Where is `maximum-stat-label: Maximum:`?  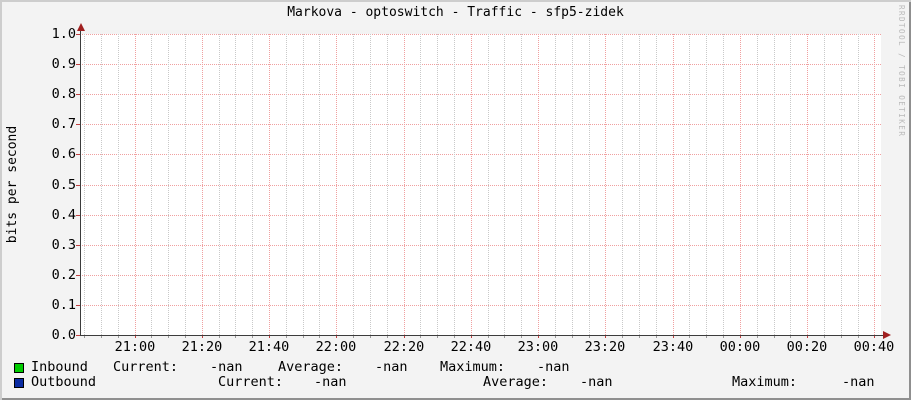 maximum-stat-label: Maximum: is located at coordinates (765, 382).